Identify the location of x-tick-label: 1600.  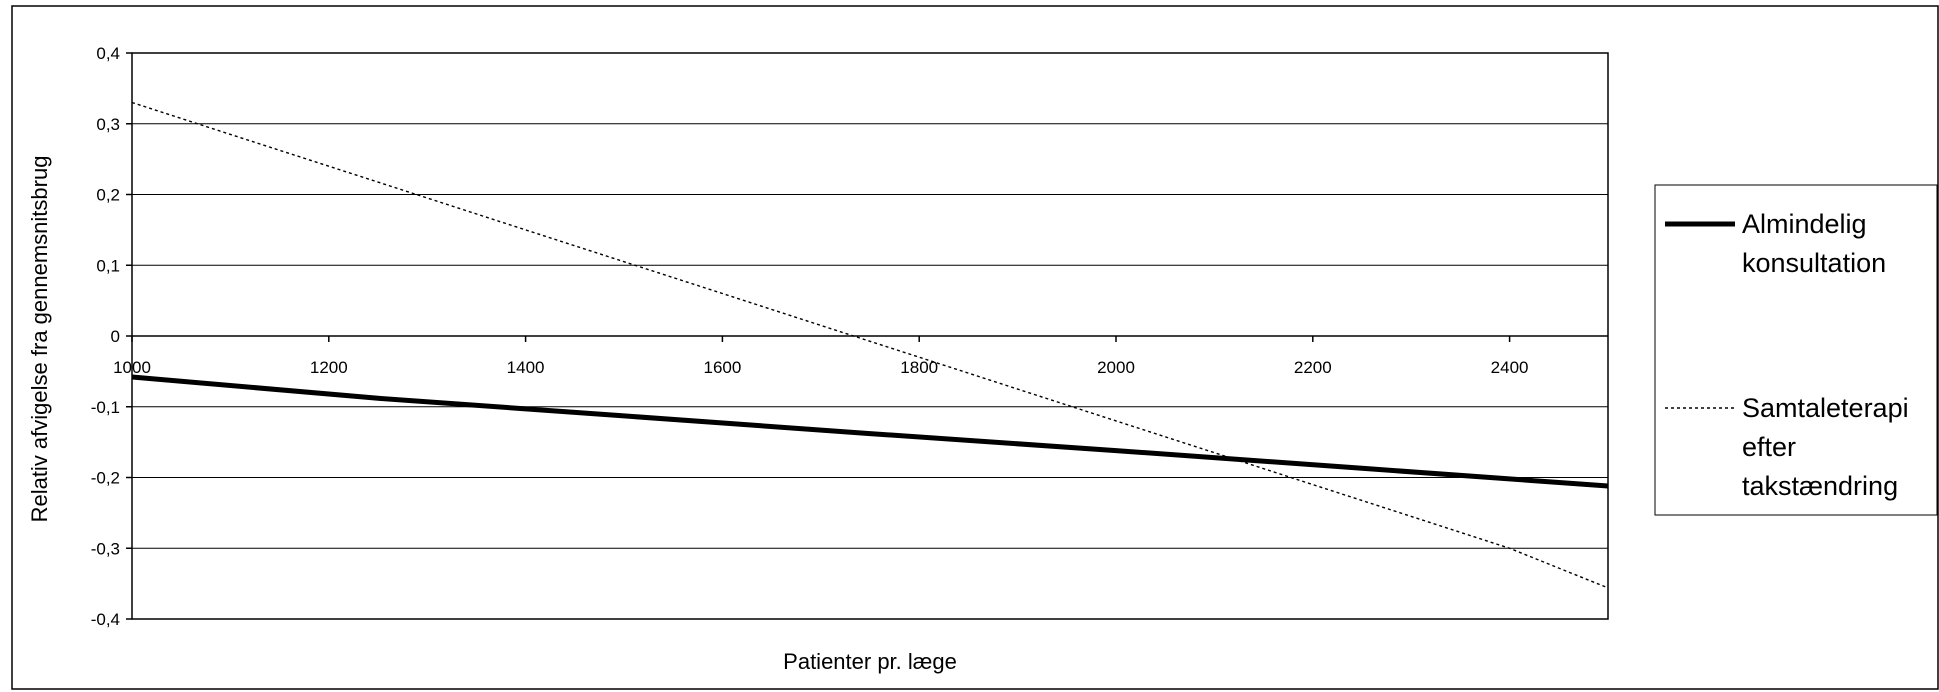
(722, 367).